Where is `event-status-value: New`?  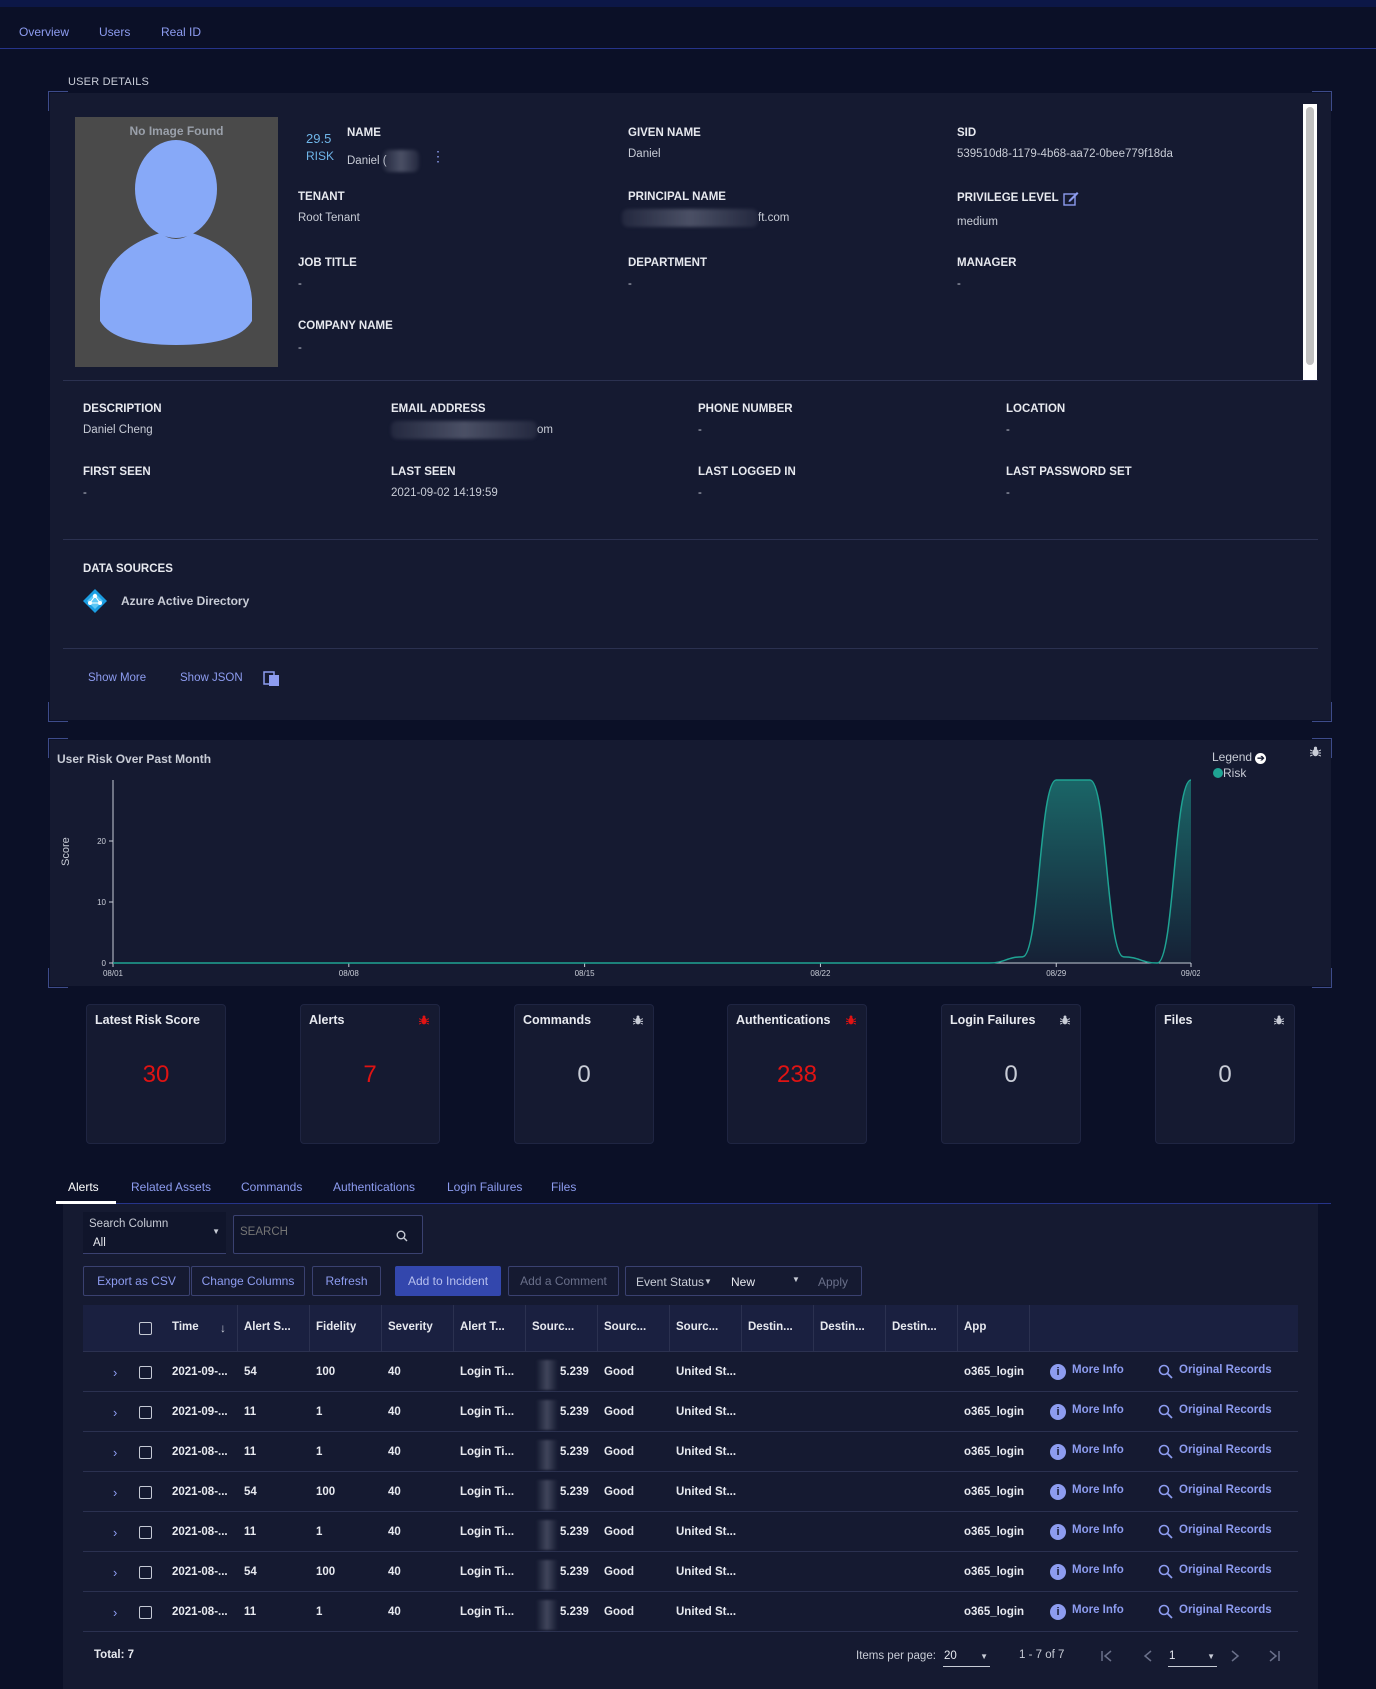 event-status-value: New is located at coordinates (743, 1282).